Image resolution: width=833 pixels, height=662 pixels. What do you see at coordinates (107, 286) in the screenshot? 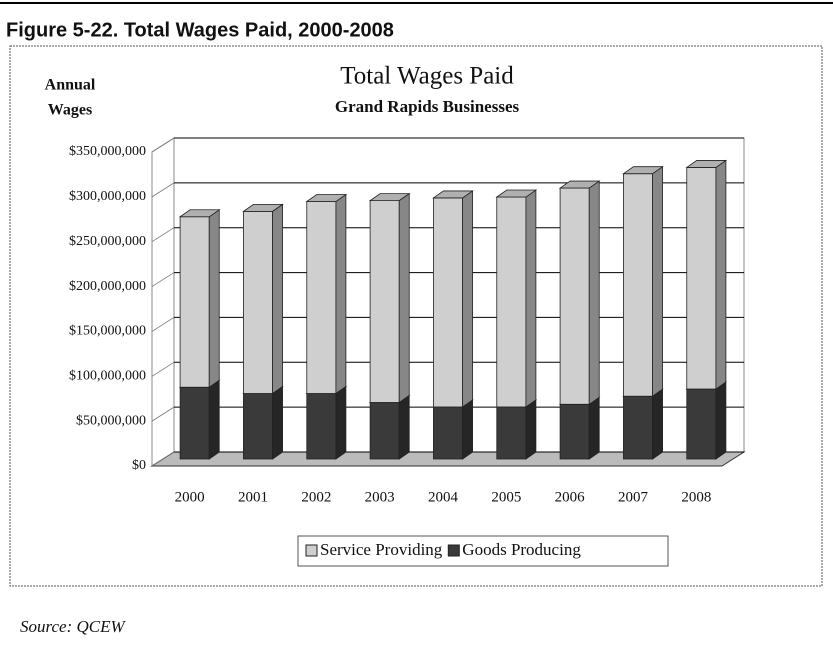
I see `y-tick-label: $200,000,000` at bounding box center [107, 286].